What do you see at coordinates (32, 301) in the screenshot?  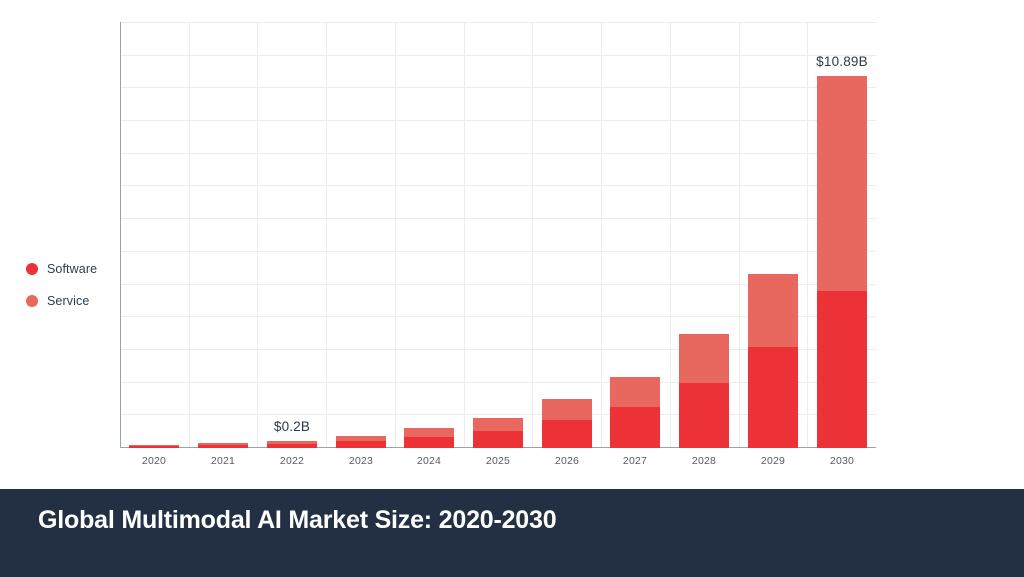 I see `legend-swatch-service` at bounding box center [32, 301].